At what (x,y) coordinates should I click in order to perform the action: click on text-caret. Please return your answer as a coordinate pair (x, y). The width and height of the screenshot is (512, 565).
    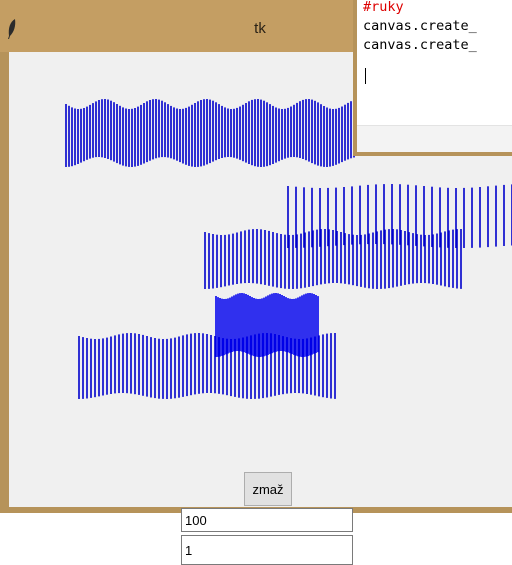
    Looking at the image, I should click on (365, 76).